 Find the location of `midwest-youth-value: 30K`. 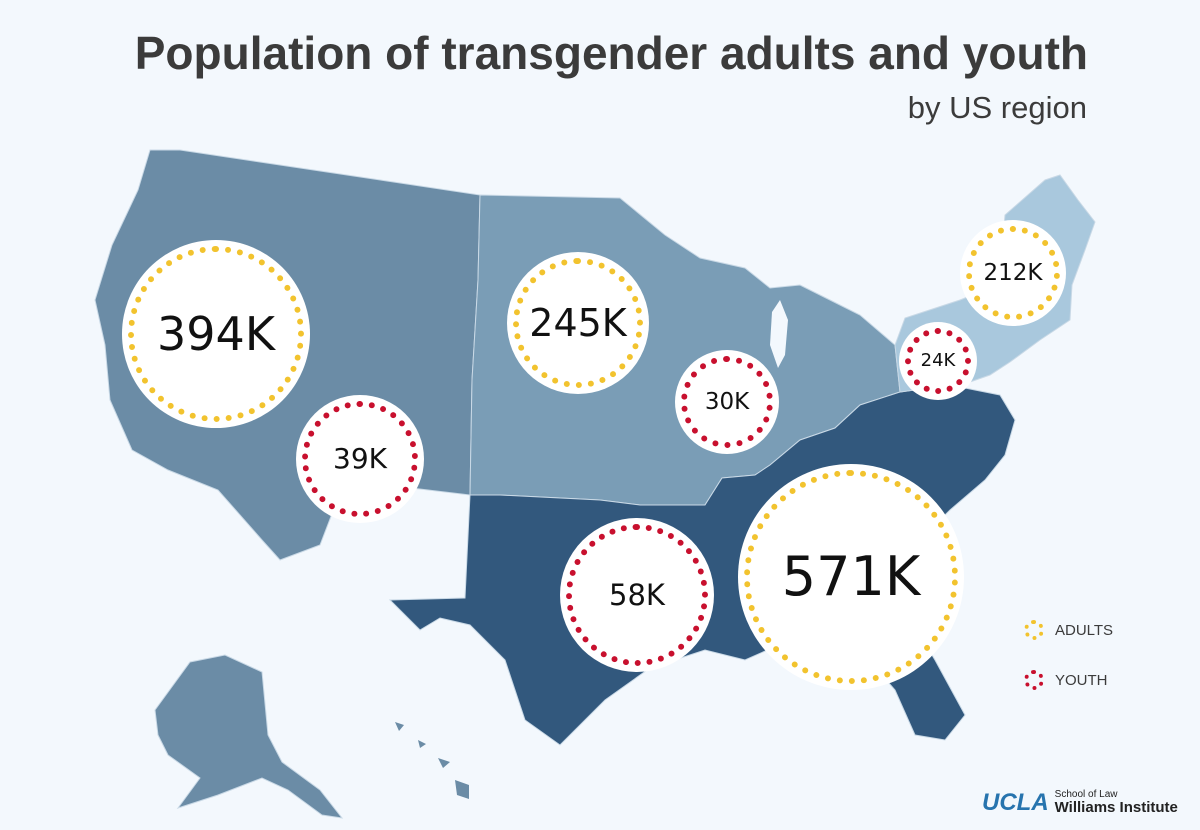

midwest-youth-value: 30K is located at coordinates (727, 401).